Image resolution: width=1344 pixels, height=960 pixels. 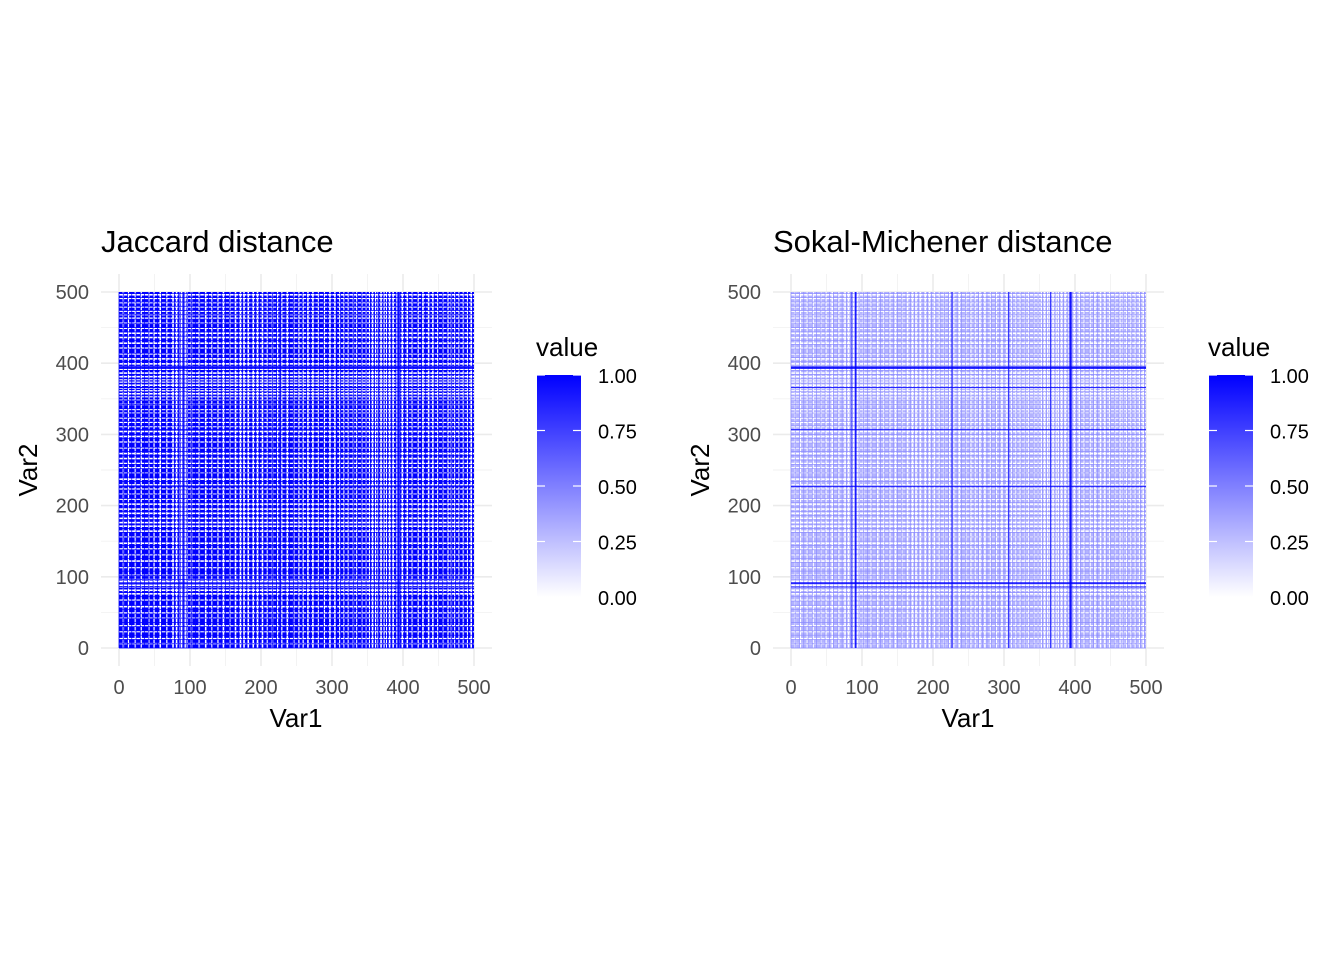 What do you see at coordinates (744, 293) in the screenshot?
I see `y-tick-label: 500` at bounding box center [744, 293].